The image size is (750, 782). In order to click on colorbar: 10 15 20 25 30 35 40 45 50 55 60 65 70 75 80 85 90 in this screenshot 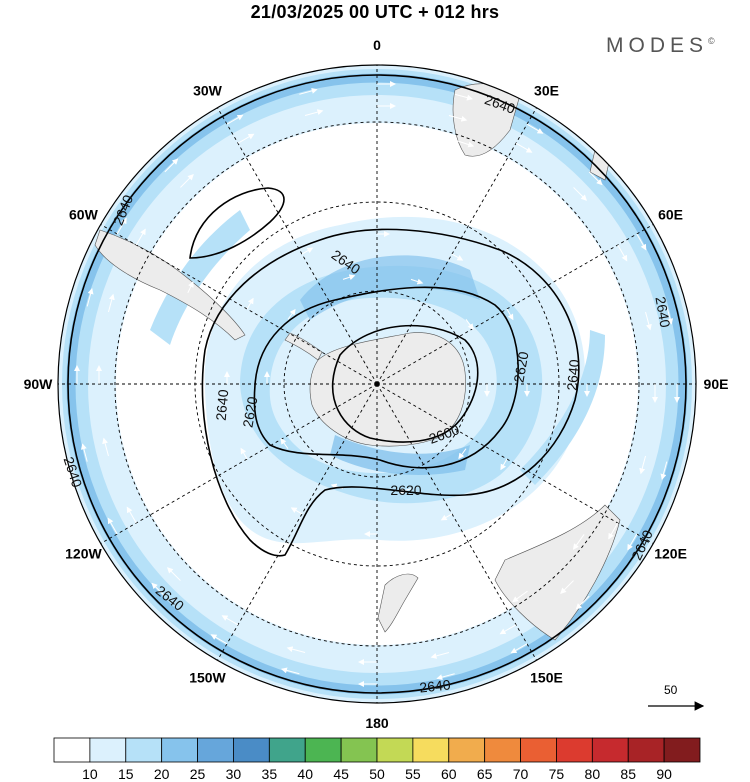, I will do `click(377, 759)`.